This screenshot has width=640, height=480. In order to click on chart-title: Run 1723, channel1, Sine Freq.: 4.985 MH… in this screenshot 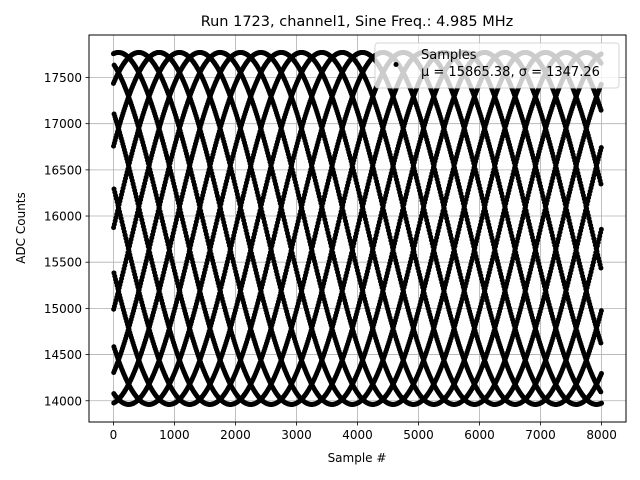, I will do `click(357, 22)`.